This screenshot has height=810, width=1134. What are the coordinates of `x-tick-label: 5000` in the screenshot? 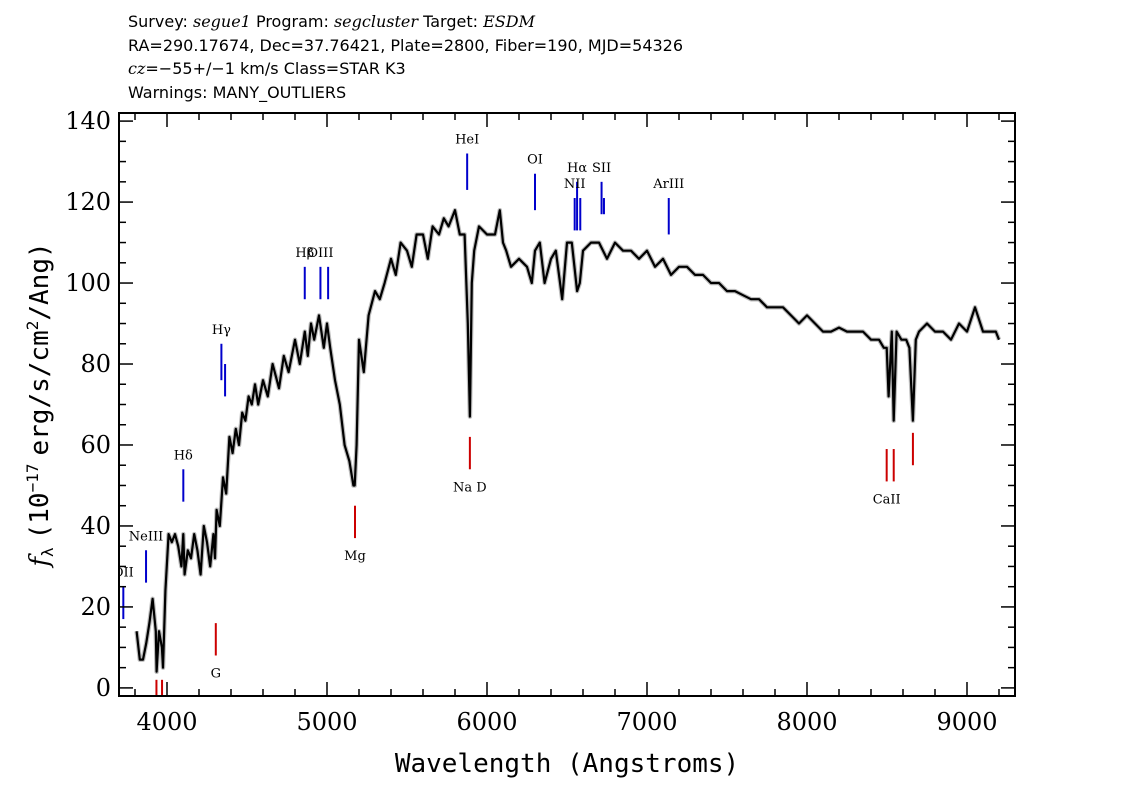 It's located at (326, 722).